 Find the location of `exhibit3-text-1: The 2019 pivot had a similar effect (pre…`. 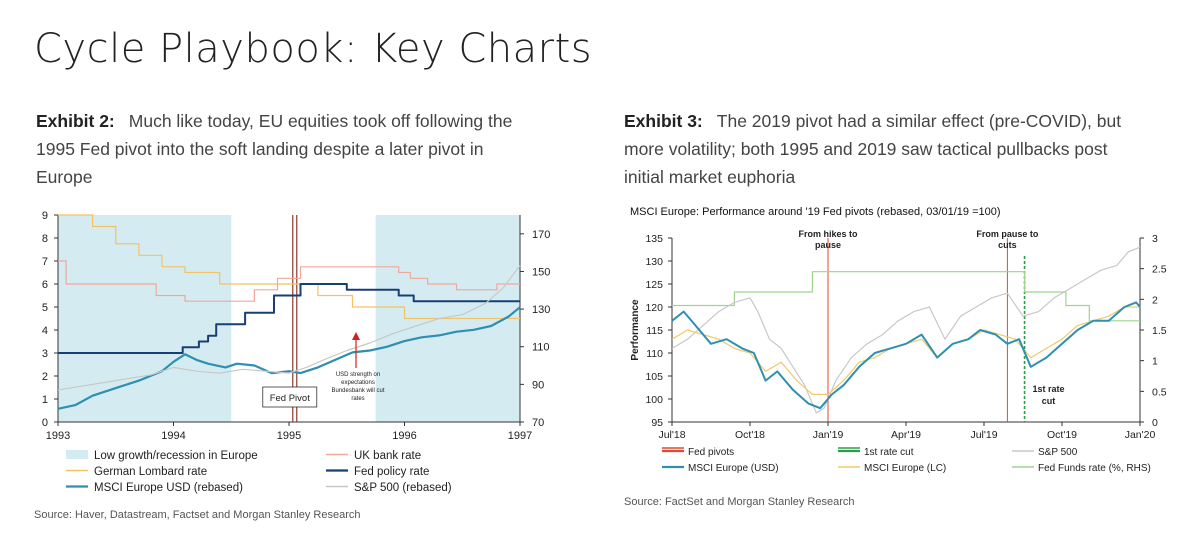

exhibit3-text-1: The 2019 pivot had a similar effect (pre… is located at coordinates (919, 121).